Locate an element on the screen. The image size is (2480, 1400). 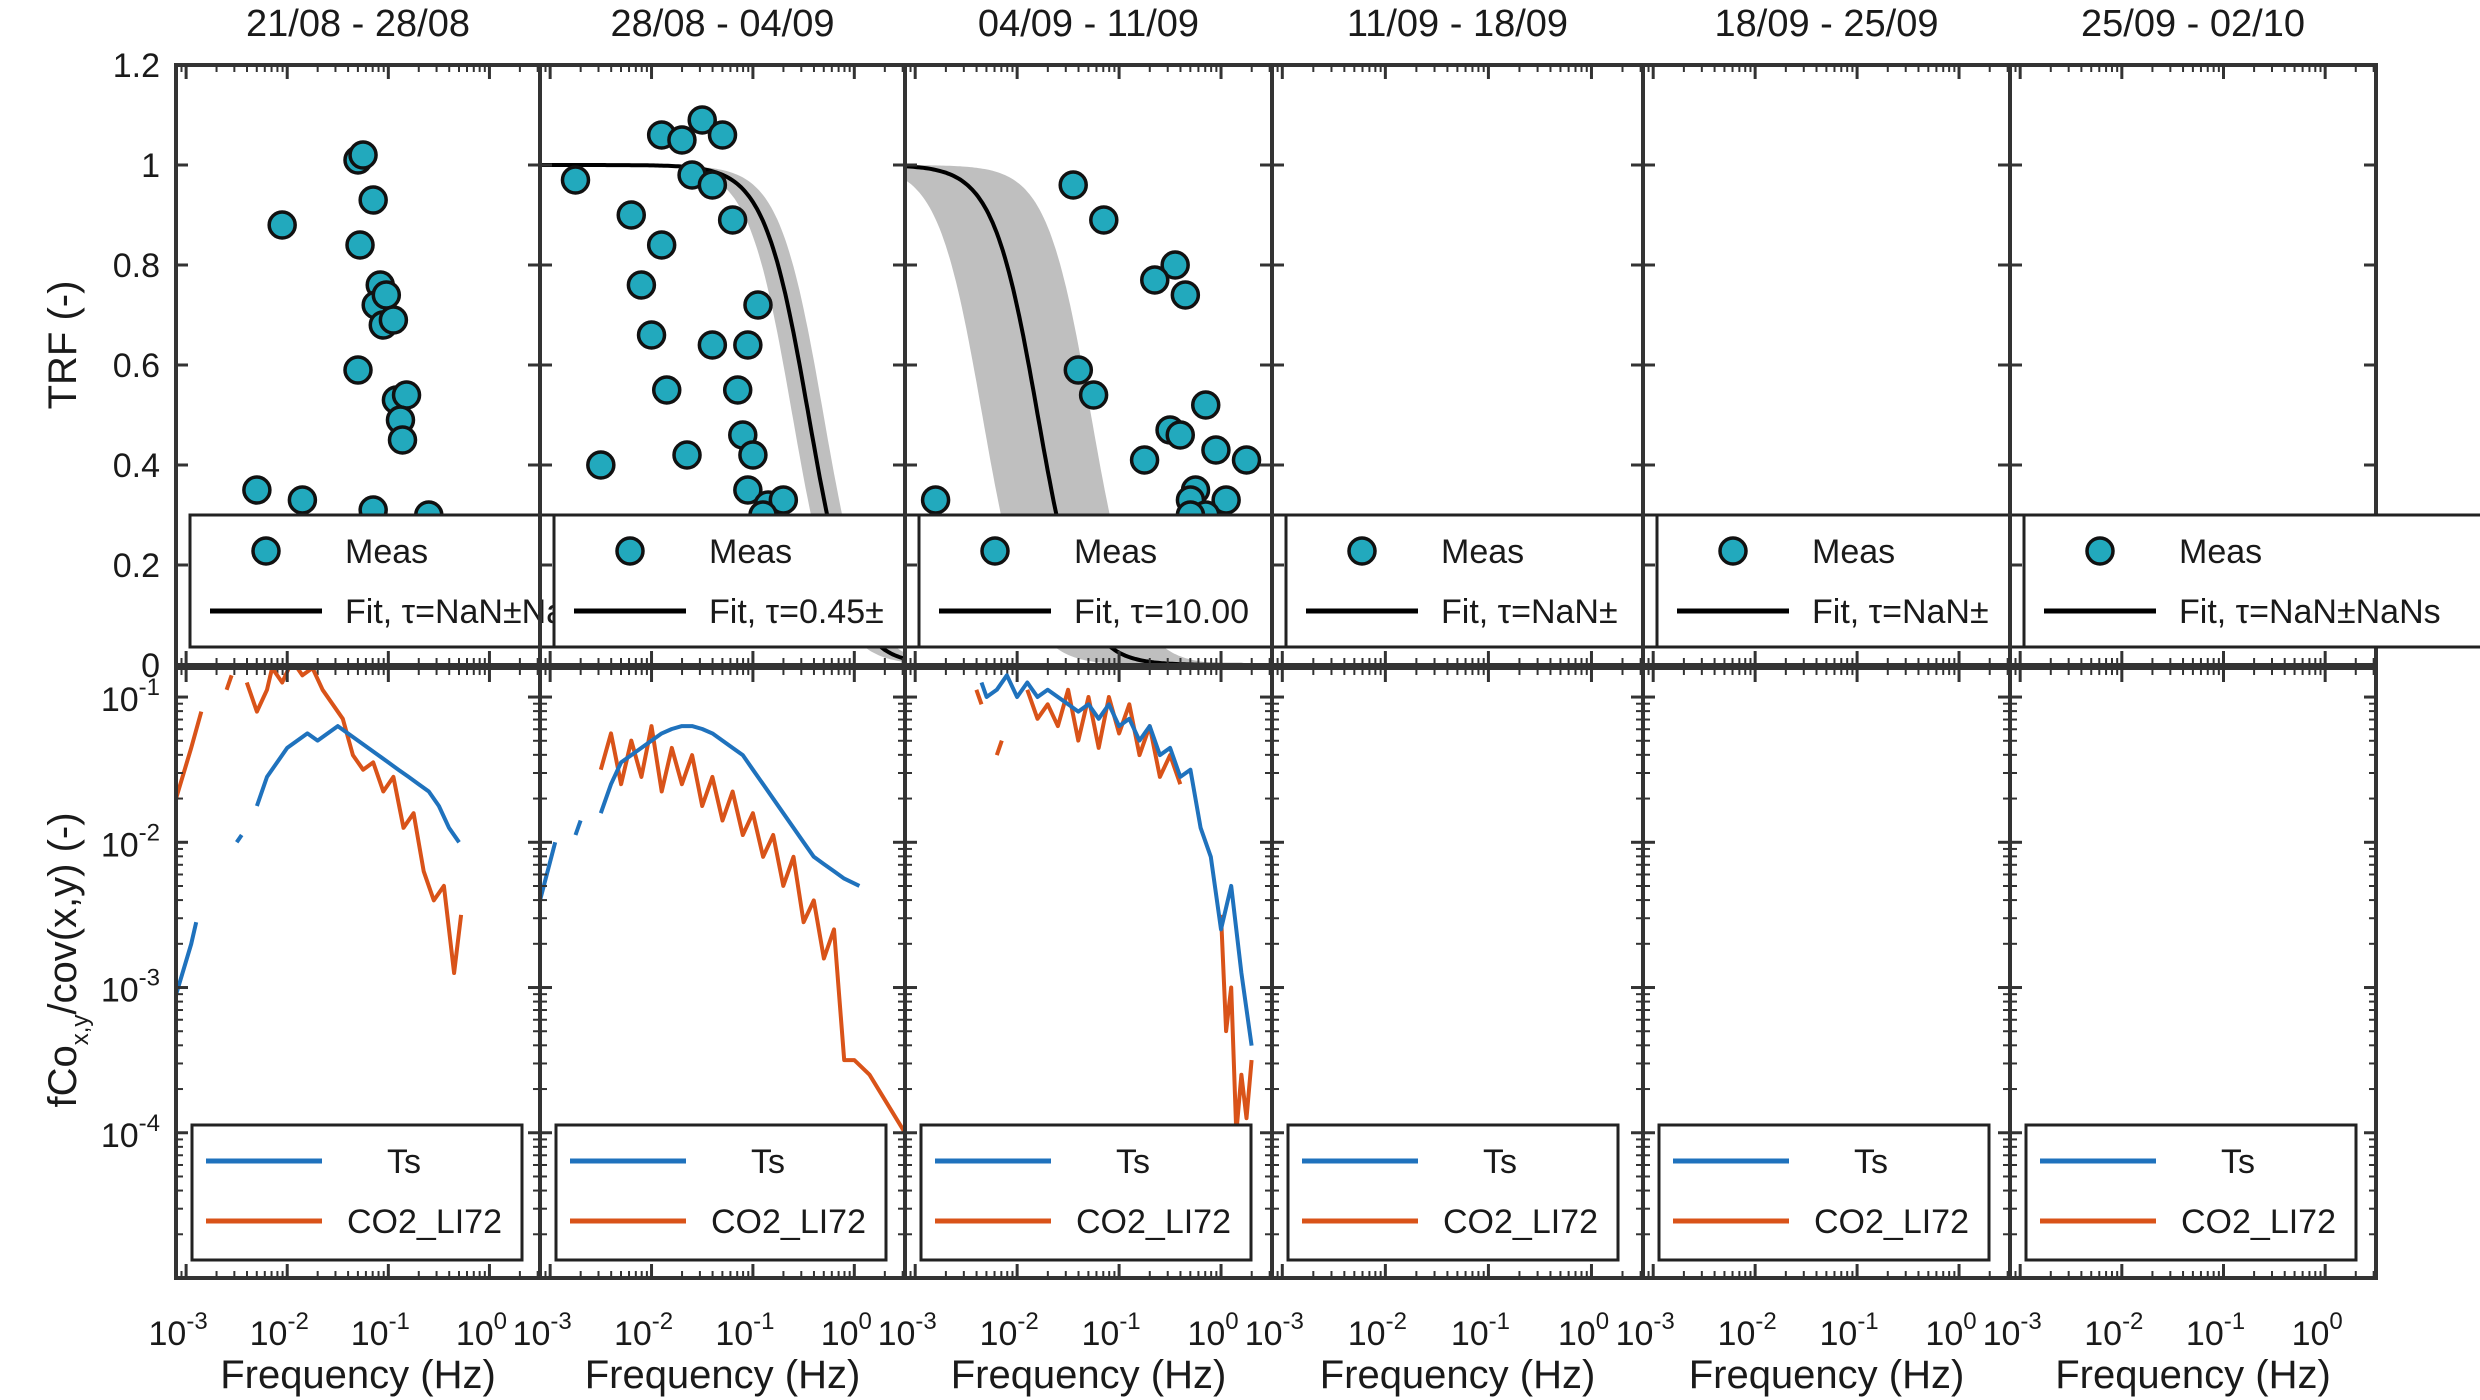
bottom-y-tick-label: 10⁻¹ is located at coordinates (130, 696).